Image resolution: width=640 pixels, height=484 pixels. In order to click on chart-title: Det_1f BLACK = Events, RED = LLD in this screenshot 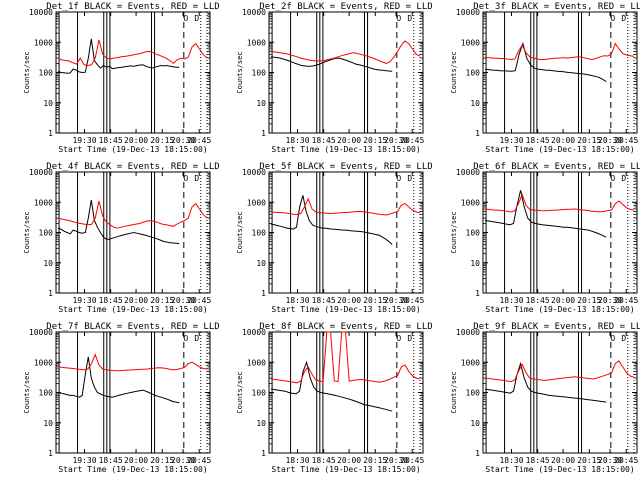, I will do `click(132, 7)`.